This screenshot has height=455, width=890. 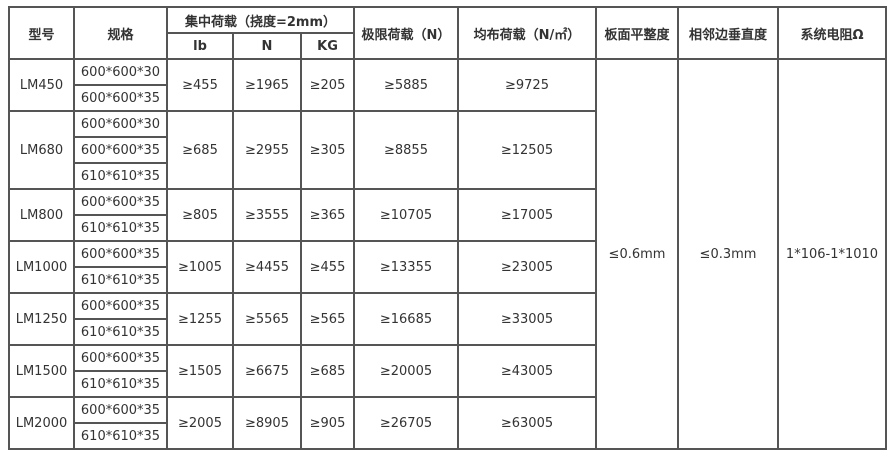 I want to click on kg-cell: ≥205, so click(x=327, y=85).